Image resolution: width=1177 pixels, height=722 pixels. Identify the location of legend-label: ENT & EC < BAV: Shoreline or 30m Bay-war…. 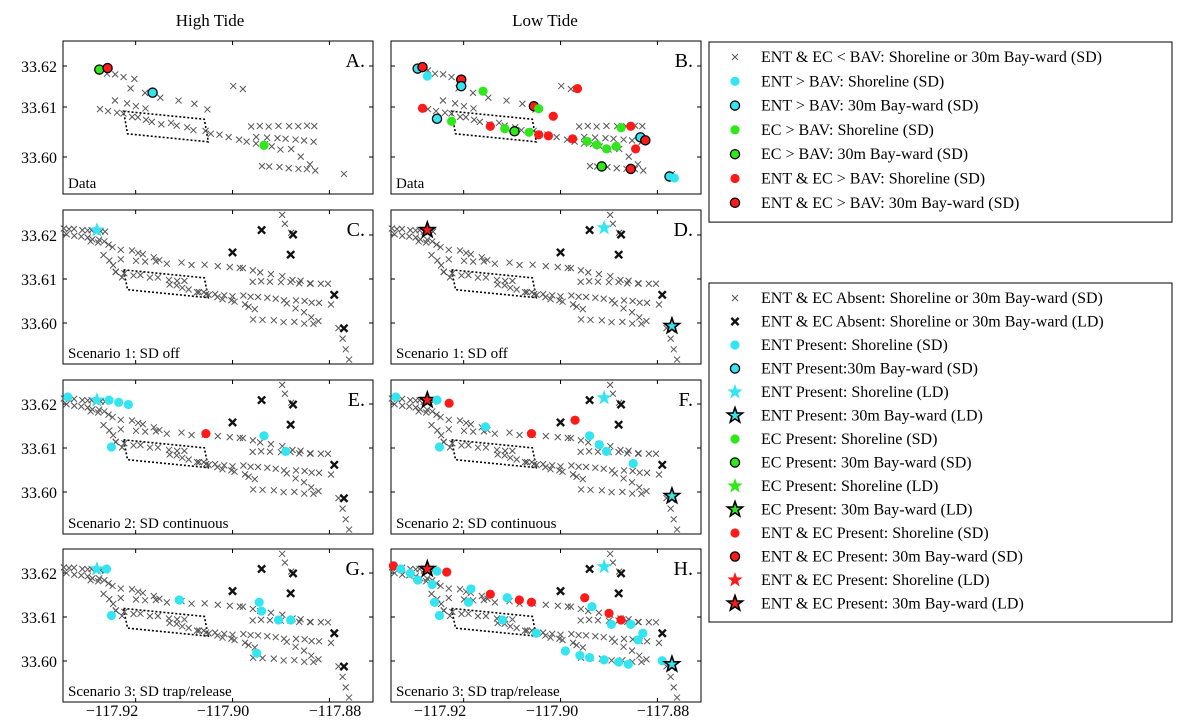
(931, 57).